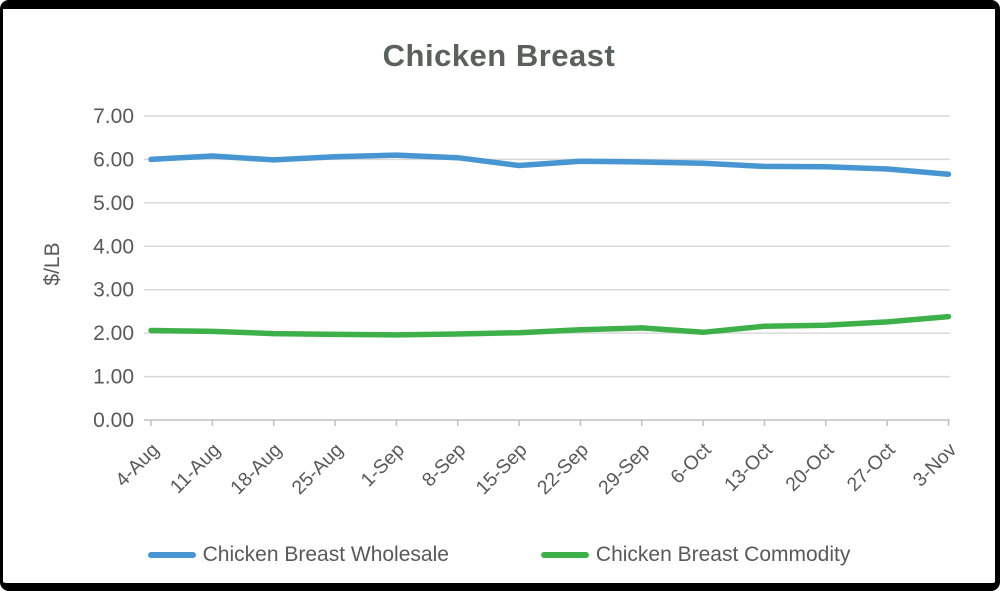 This screenshot has width=1000, height=591. What do you see at coordinates (502, 469) in the screenshot?
I see `x-tick-label: 15-Sep` at bounding box center [502, 469].